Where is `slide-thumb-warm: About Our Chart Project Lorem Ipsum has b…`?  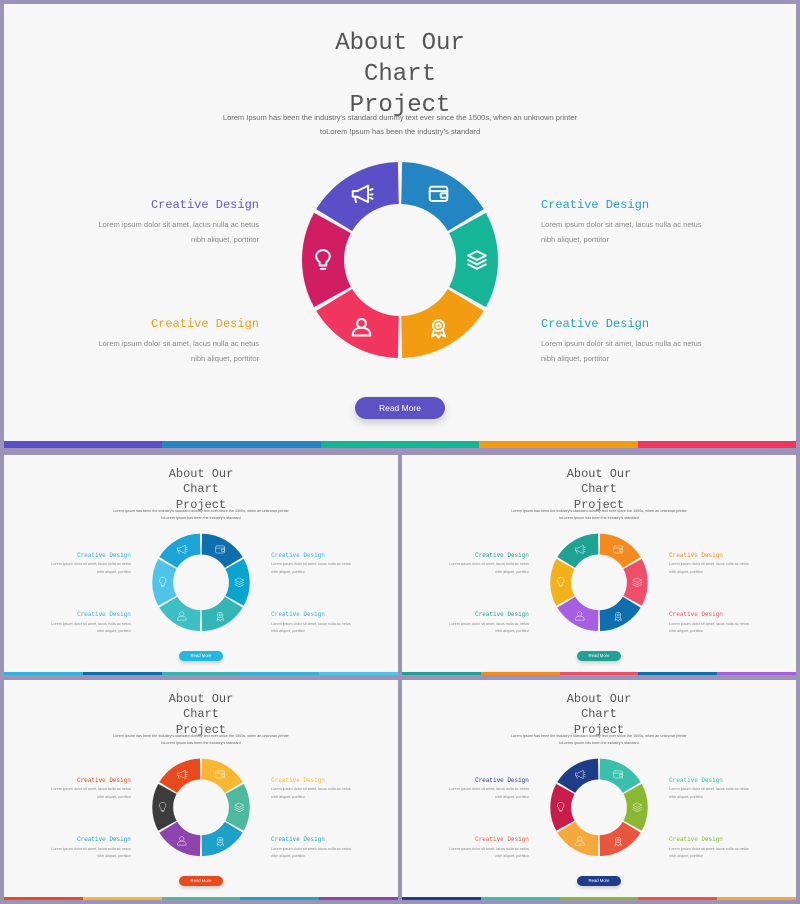
slide-thumb-warm: About Our Chart Project Lorem Ipsum has b… is located at coordinates (201, 790).